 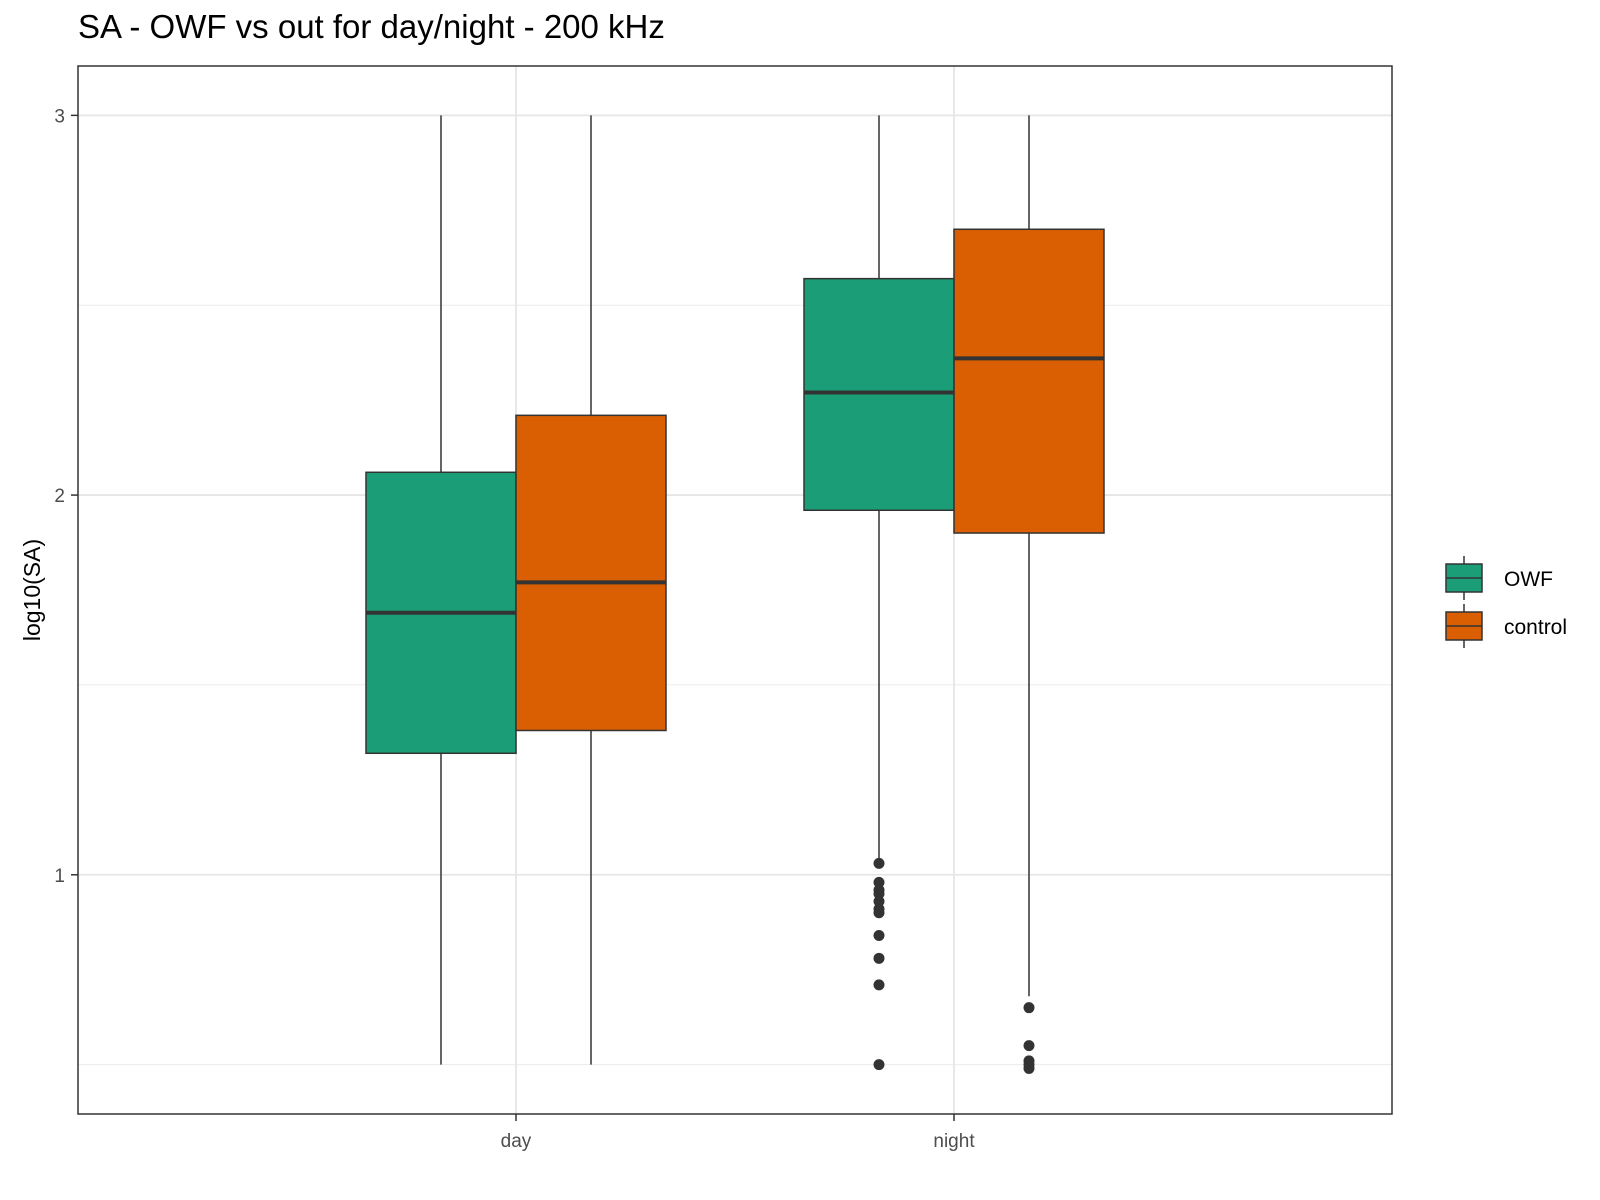 I want to click on legend-item-OWF: OWF, so click(x=1499, y=578).